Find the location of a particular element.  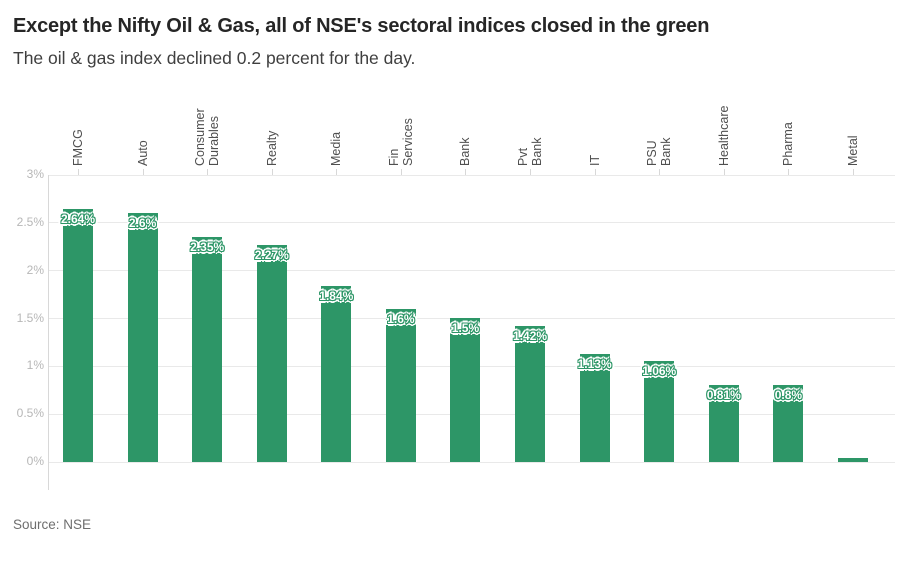

bar-value-label: 2.6% is located at coordinates (142, 223).